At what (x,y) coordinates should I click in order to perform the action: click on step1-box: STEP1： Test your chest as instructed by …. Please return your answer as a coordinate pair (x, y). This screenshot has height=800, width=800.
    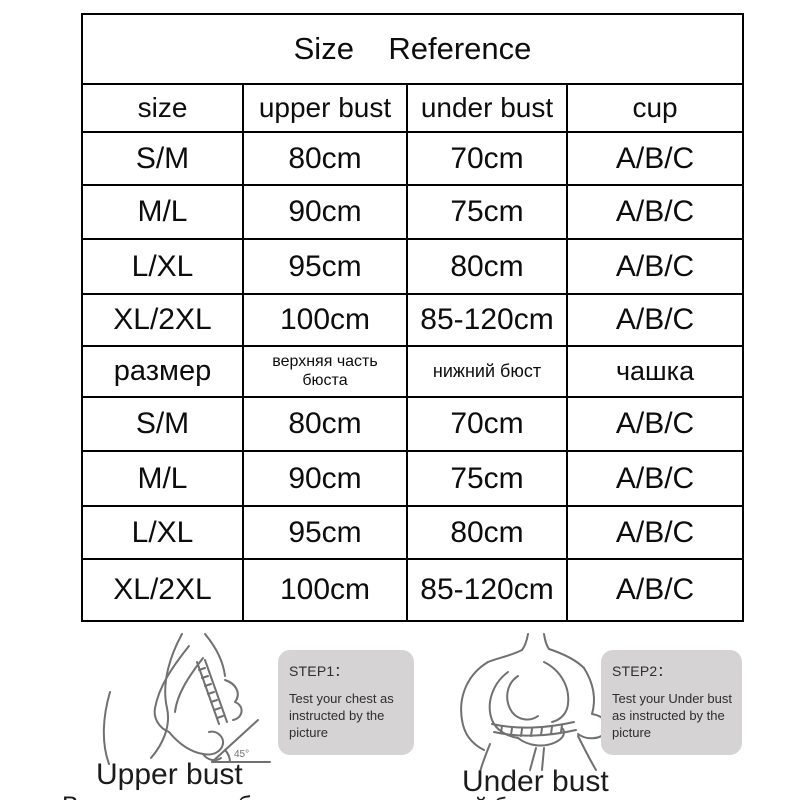
    Looking at the image, I should click on (346, 702).